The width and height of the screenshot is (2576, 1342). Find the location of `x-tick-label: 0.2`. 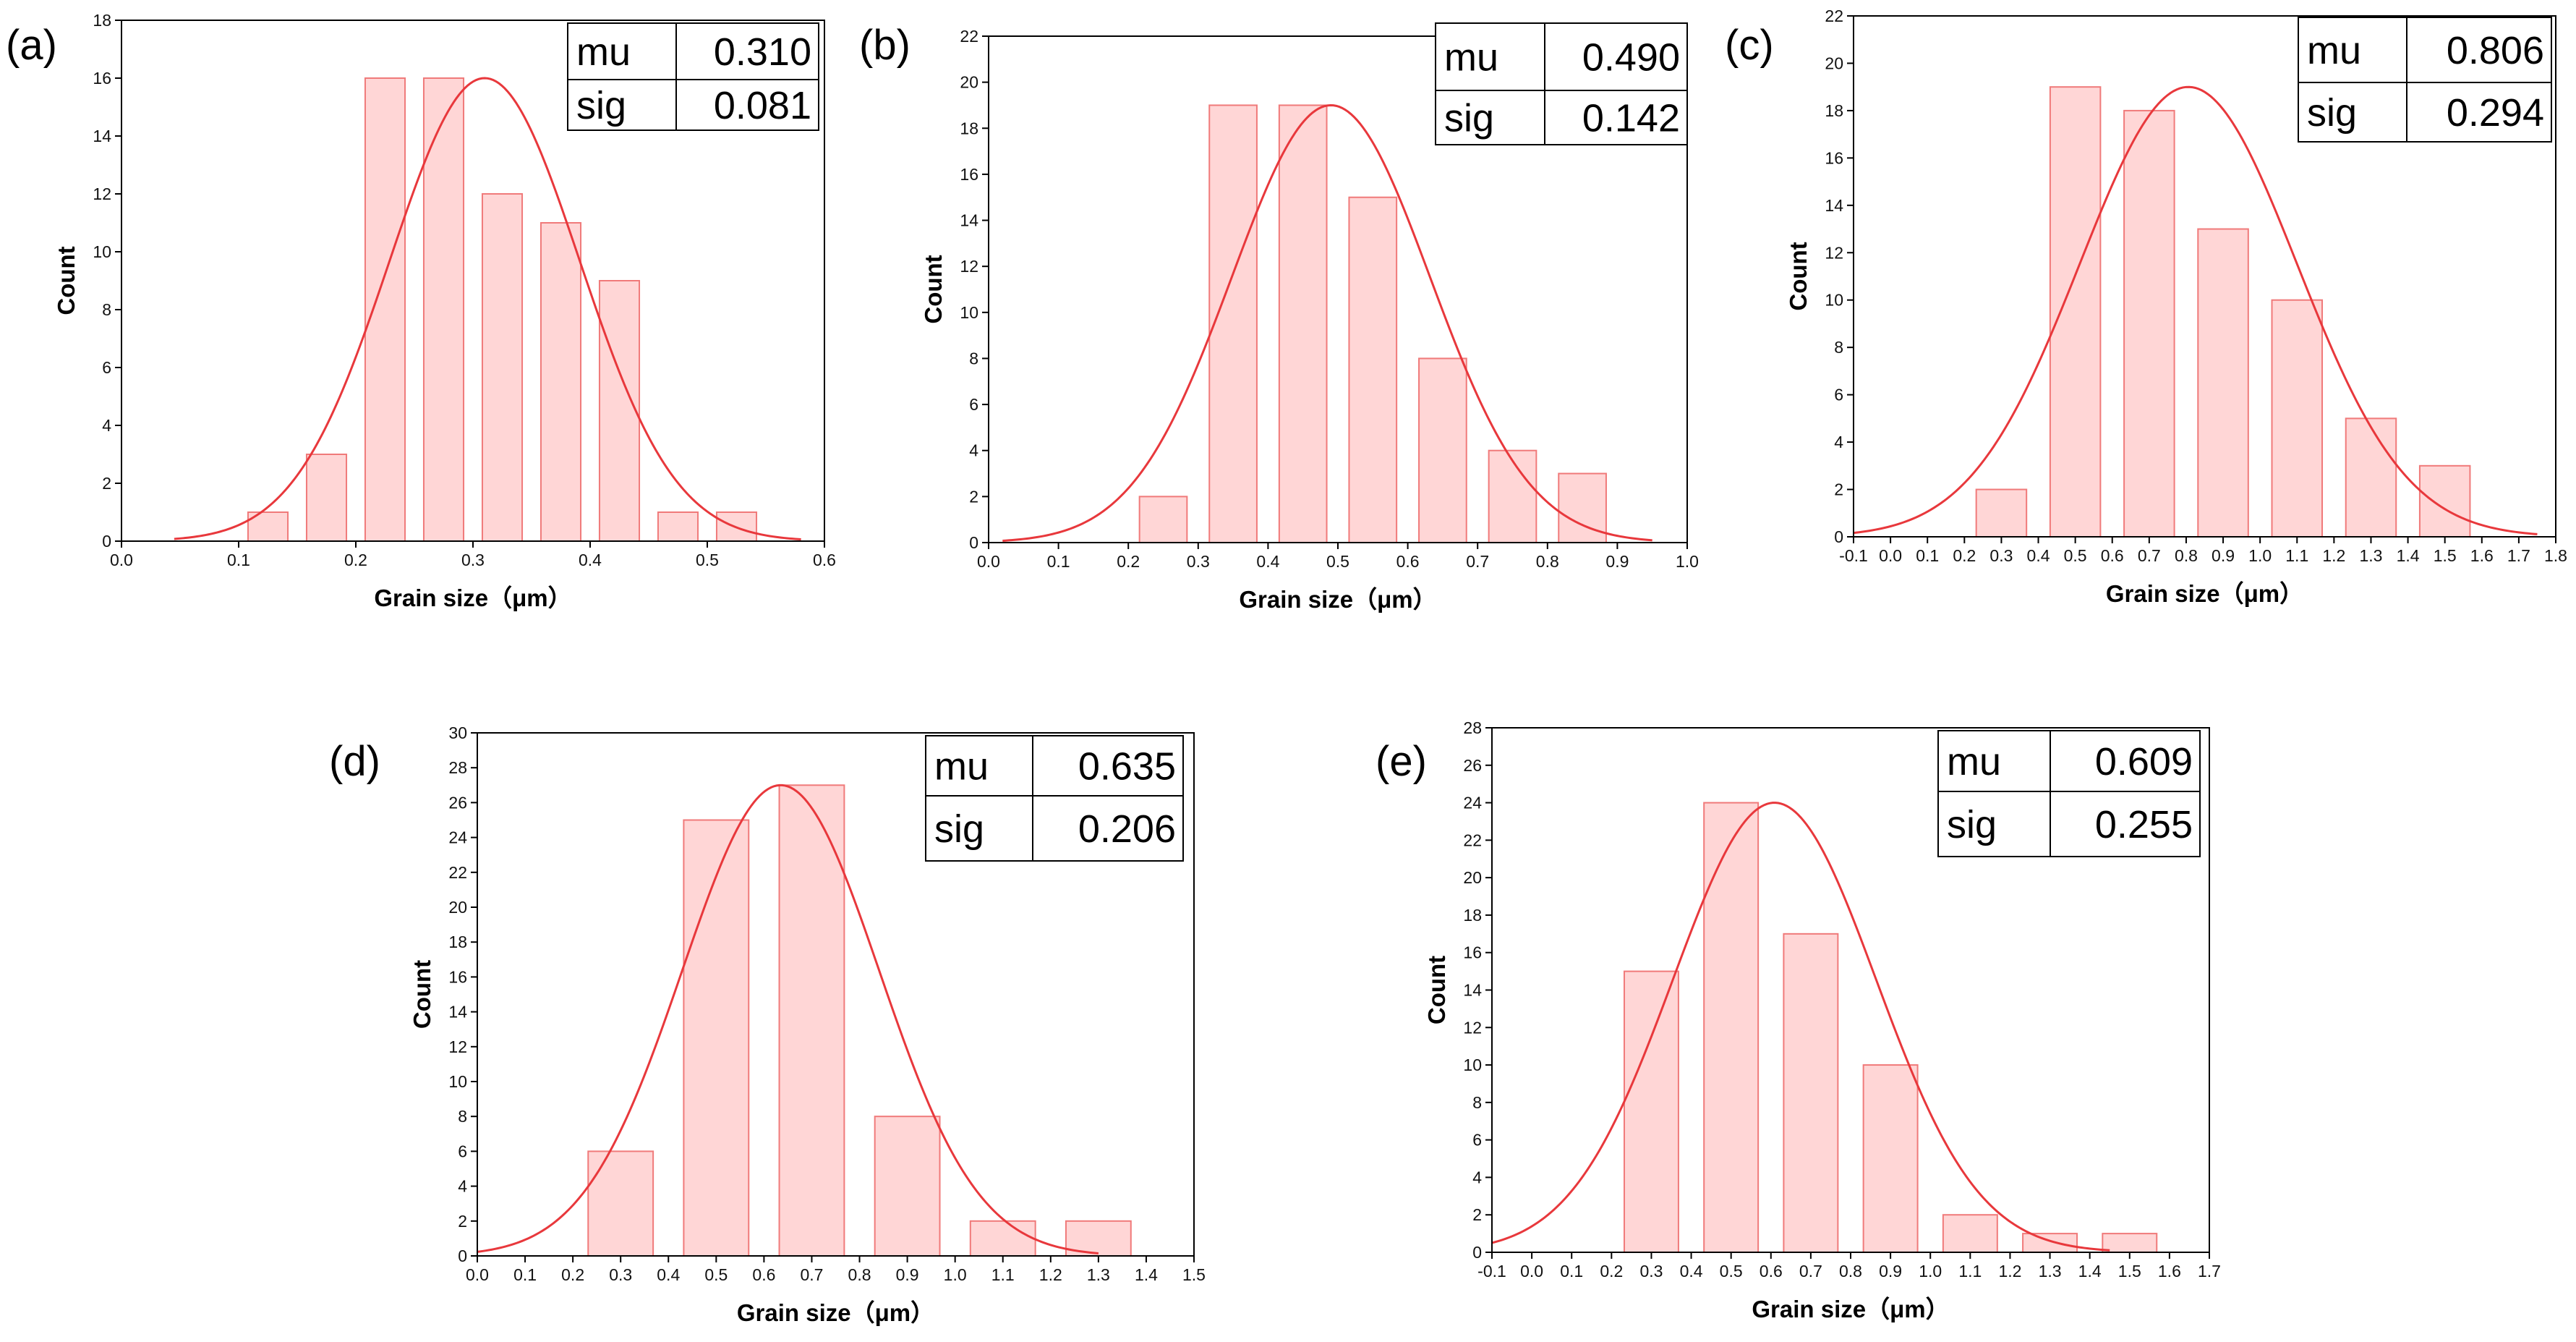

x-tick-label: 0.2 is located at coordinates (1128, 561).